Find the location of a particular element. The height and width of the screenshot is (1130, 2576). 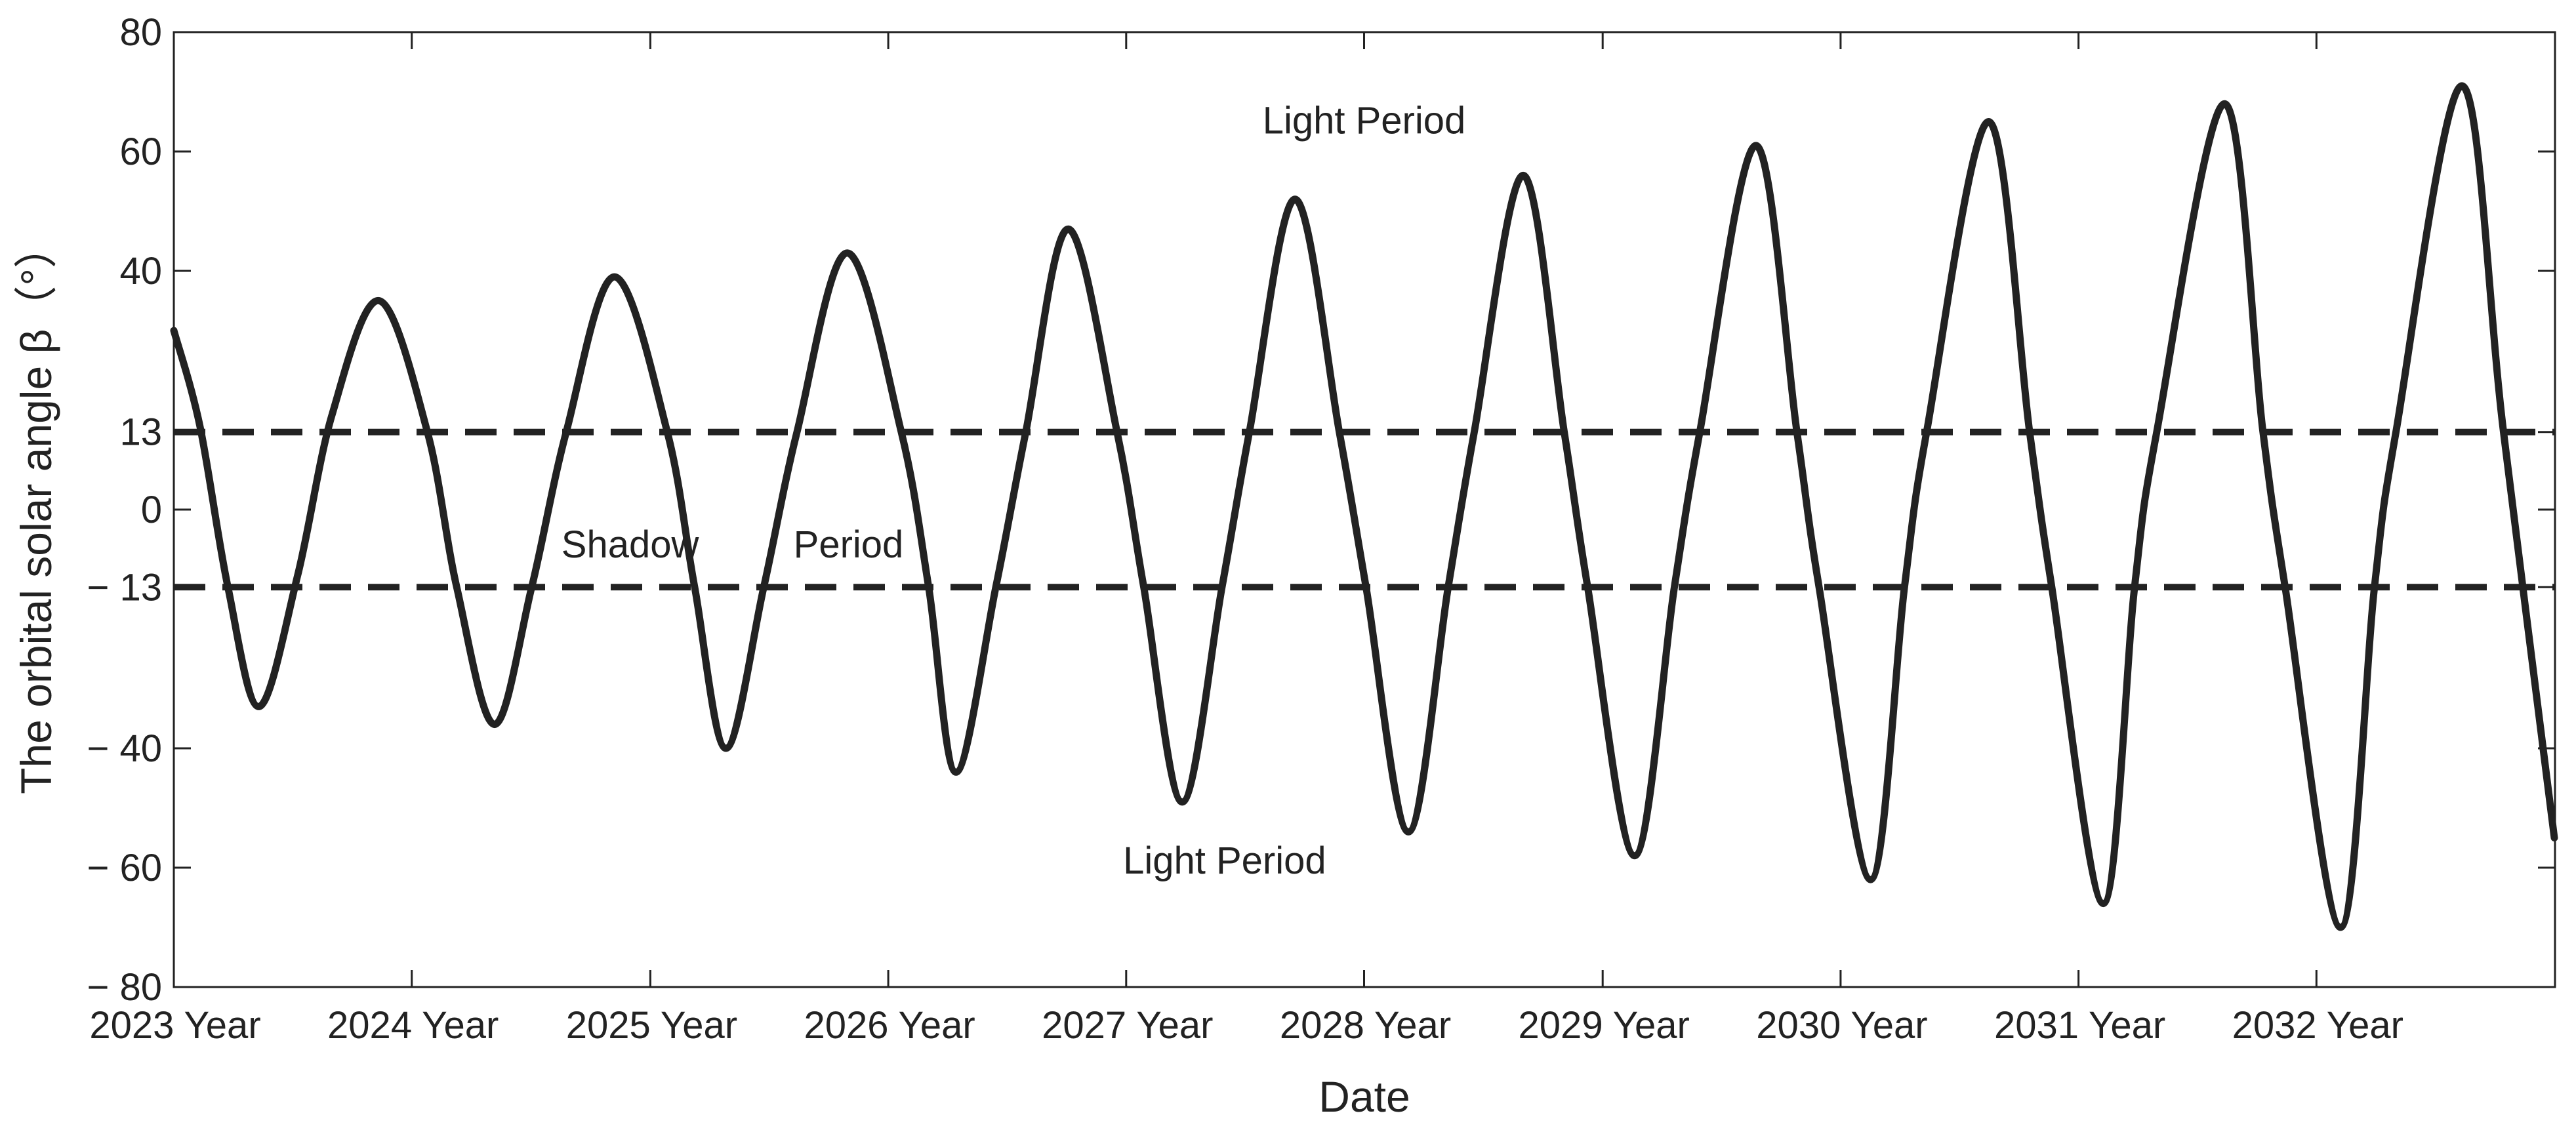

y-tick-labels: 80 60 40 13 0 − 13 − 40 − 60 − 80 is located at coordinates (125, 510).